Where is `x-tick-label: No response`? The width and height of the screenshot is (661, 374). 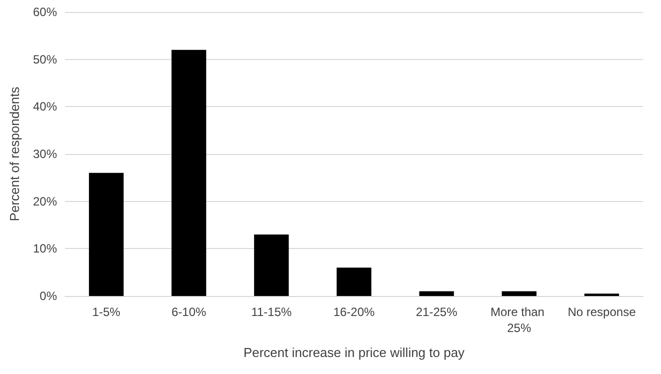
x-tick-label: No response is located at coordinates (602, 312).